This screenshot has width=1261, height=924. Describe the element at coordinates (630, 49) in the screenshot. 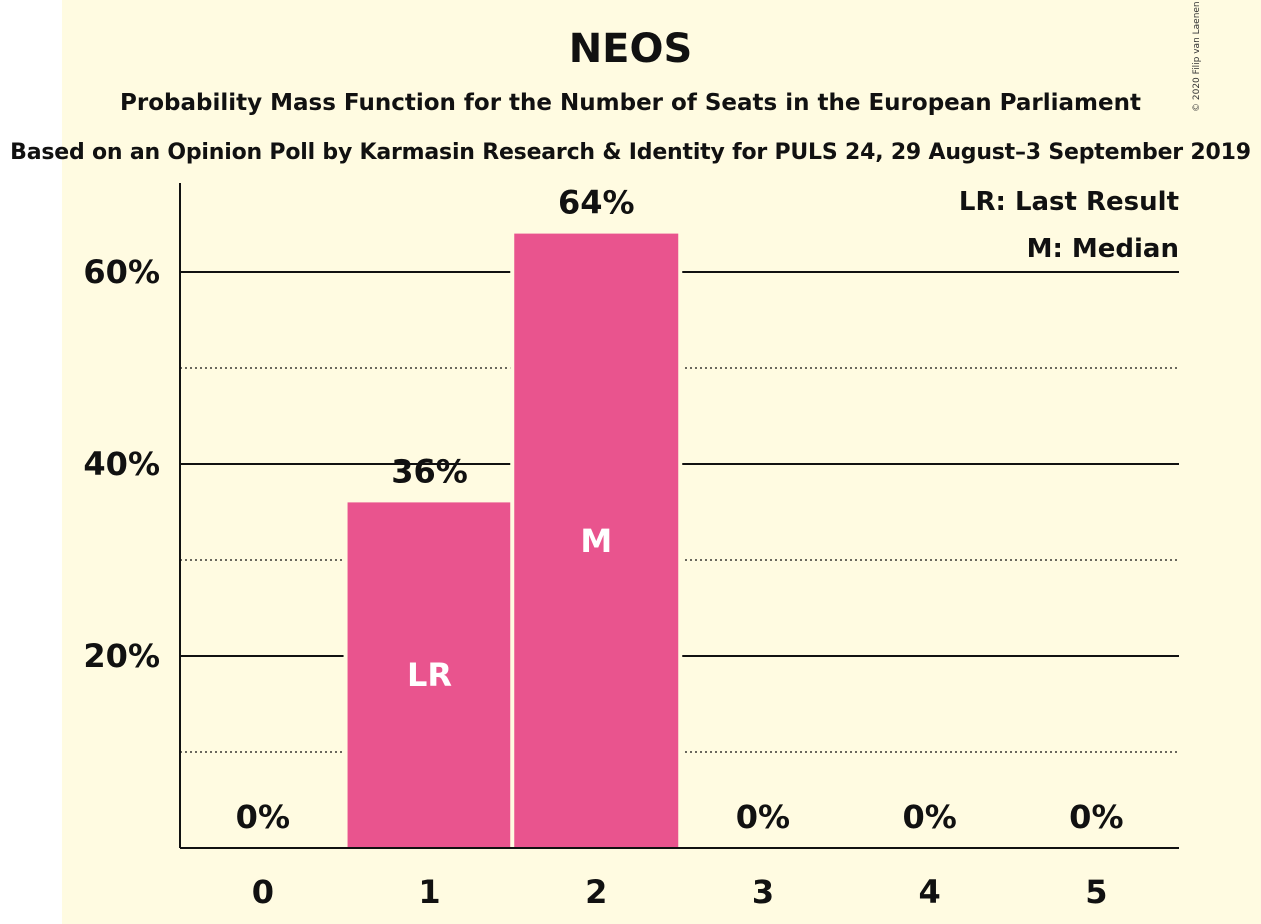

I see `chart-title: NEOS` at that location.